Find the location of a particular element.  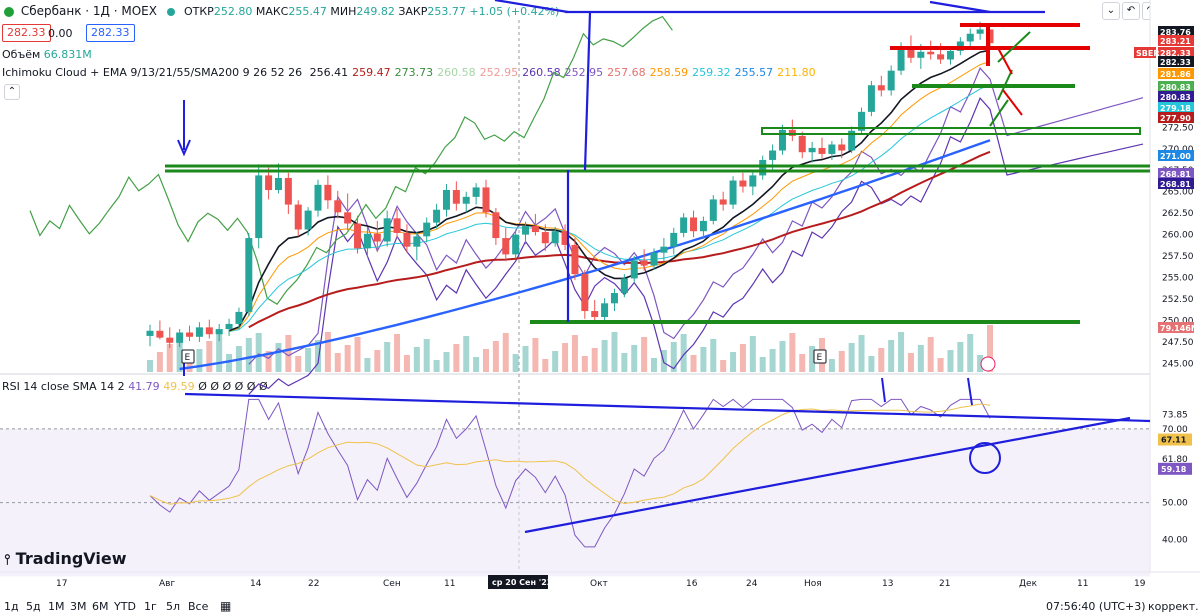

timeframe-Все: Все is located at coordinates (198, 606).